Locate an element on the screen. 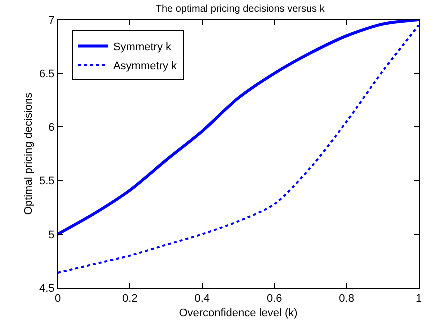 The width and height of the screenshot is (437, 326). y-tick-label: 6.5 is located at coordinates (47, 74).